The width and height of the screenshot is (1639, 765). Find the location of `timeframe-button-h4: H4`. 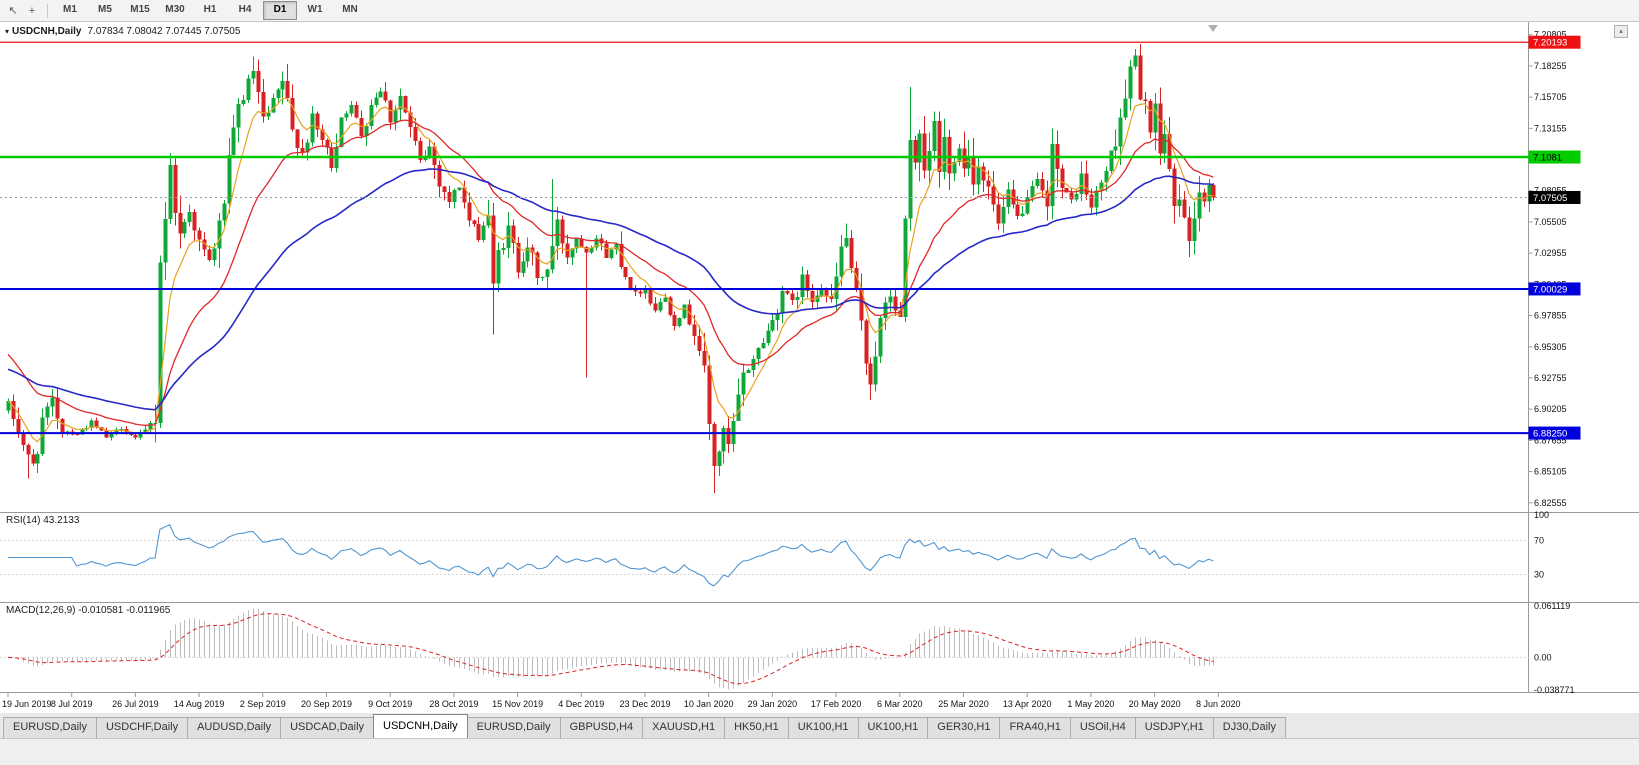

timeframe-button-h4: H4 is located at coordinates (245, 9).